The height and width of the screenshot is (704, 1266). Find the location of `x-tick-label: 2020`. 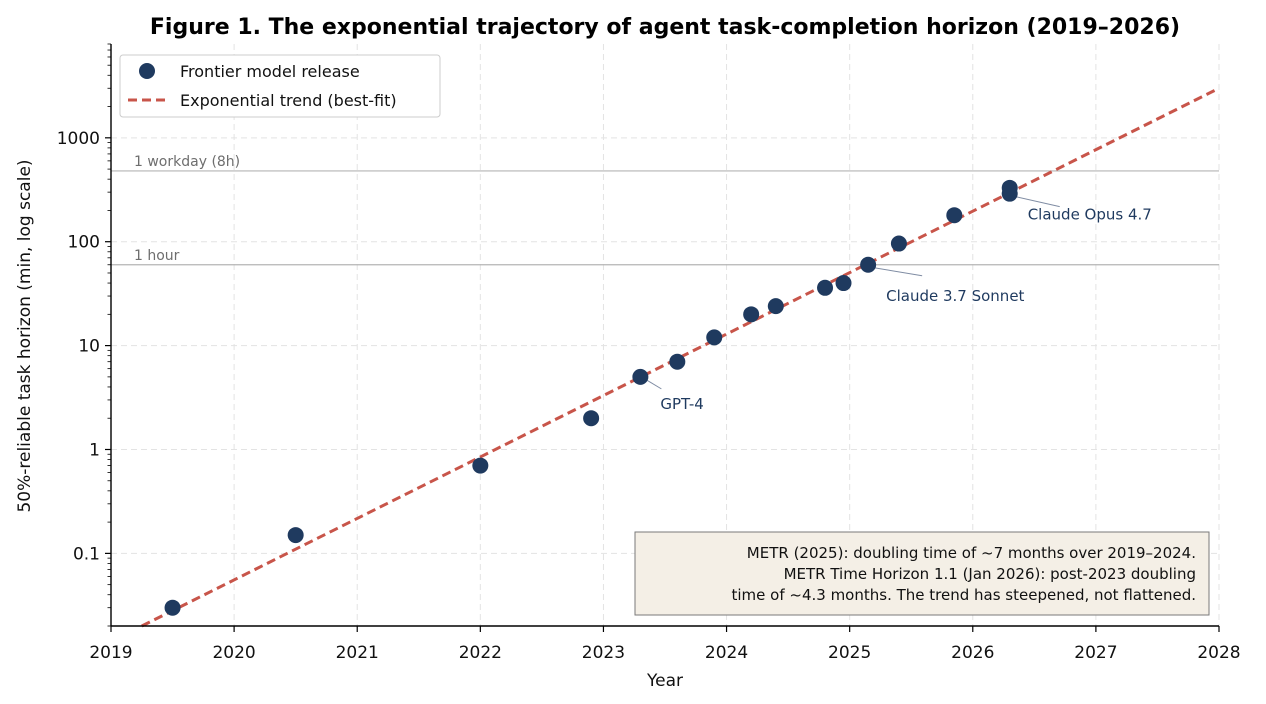

x-tick-label: 2020 is located at coordinates (233, 653).